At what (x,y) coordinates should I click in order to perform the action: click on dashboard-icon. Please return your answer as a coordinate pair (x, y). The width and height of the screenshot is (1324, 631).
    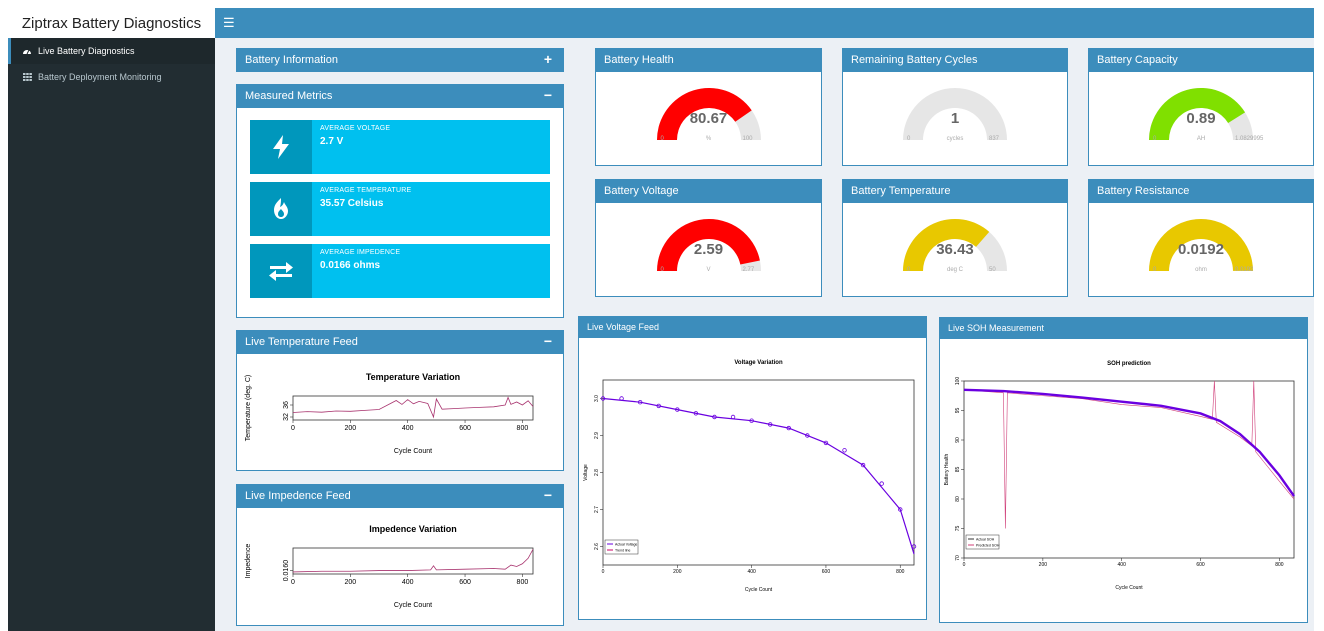
    Looking at the image, I should click on (27, 51).